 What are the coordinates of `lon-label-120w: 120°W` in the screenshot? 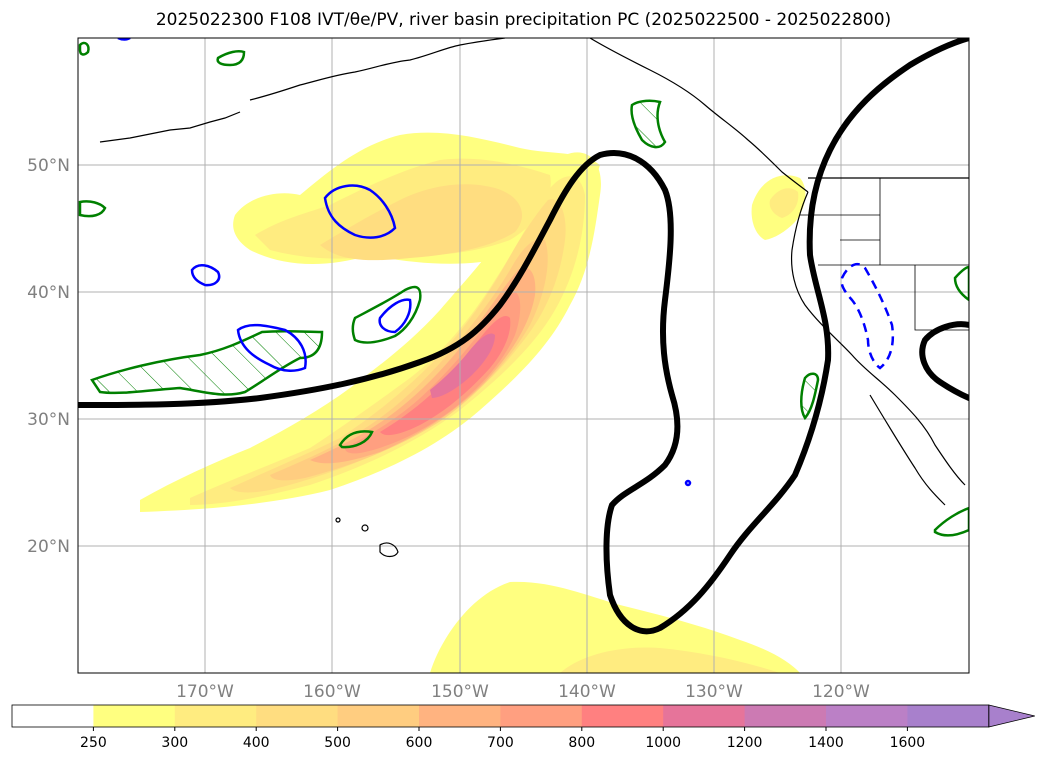 It's located at (841, 692).